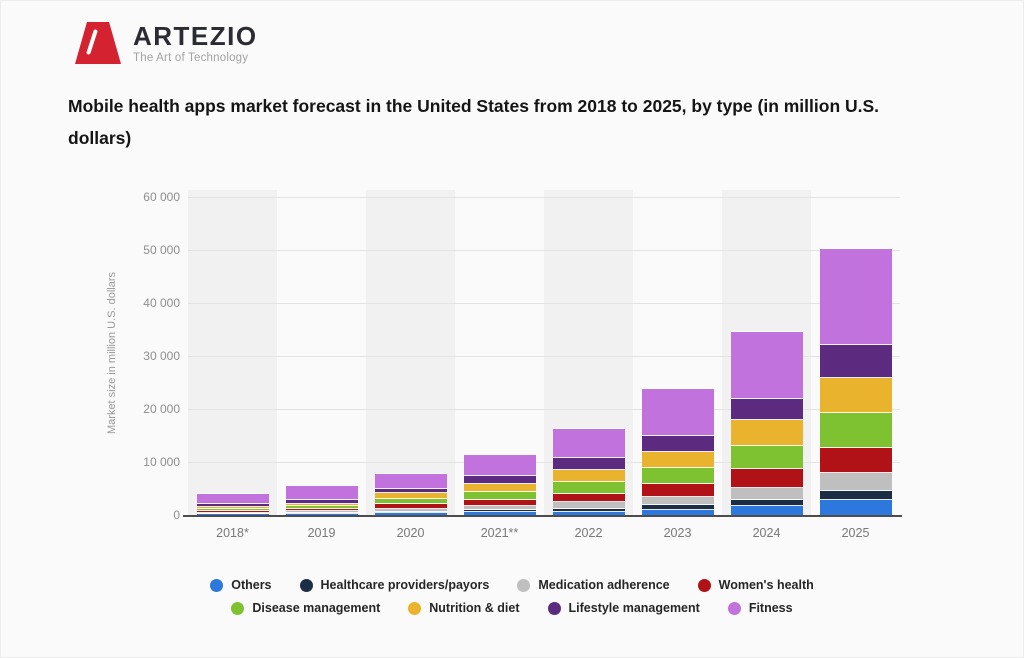 Image resolution: width=1024 pixels, height=658 pixels. I want to click on legend-label: Nutrition & diet, so click(474, 608).